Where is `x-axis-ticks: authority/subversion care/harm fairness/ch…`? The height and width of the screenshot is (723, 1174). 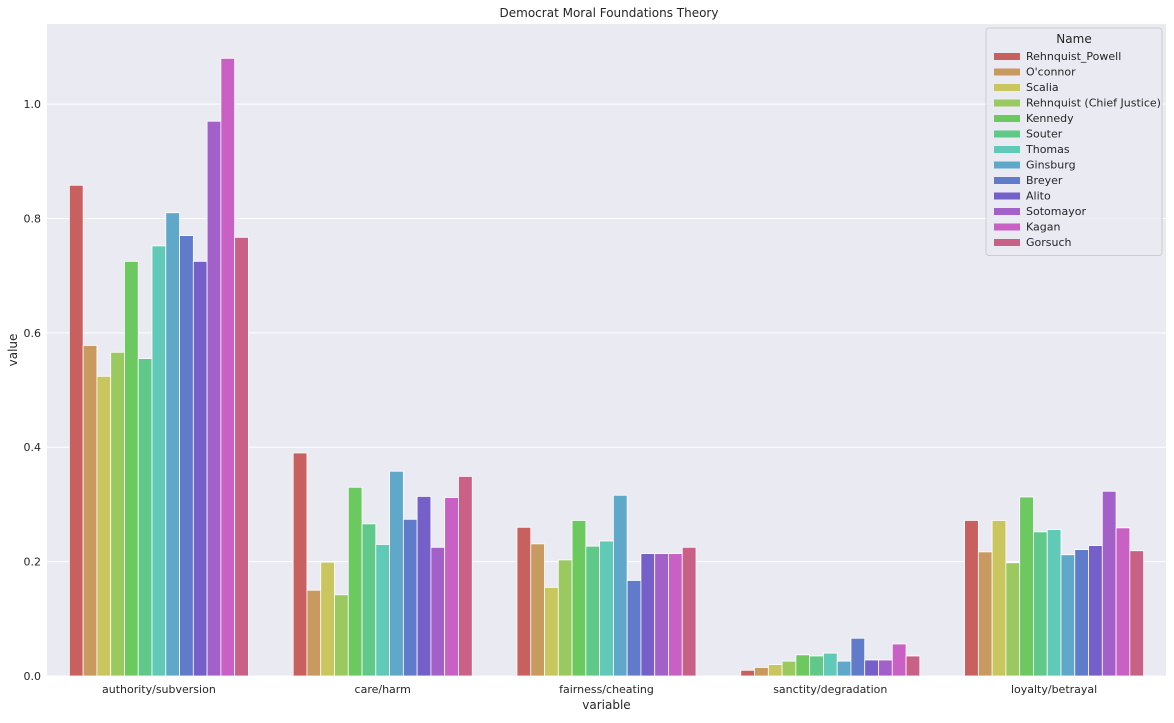
x-axis-ticks: authority/subversion care/harm fairness/ch… is located at coordinates (599, 689).